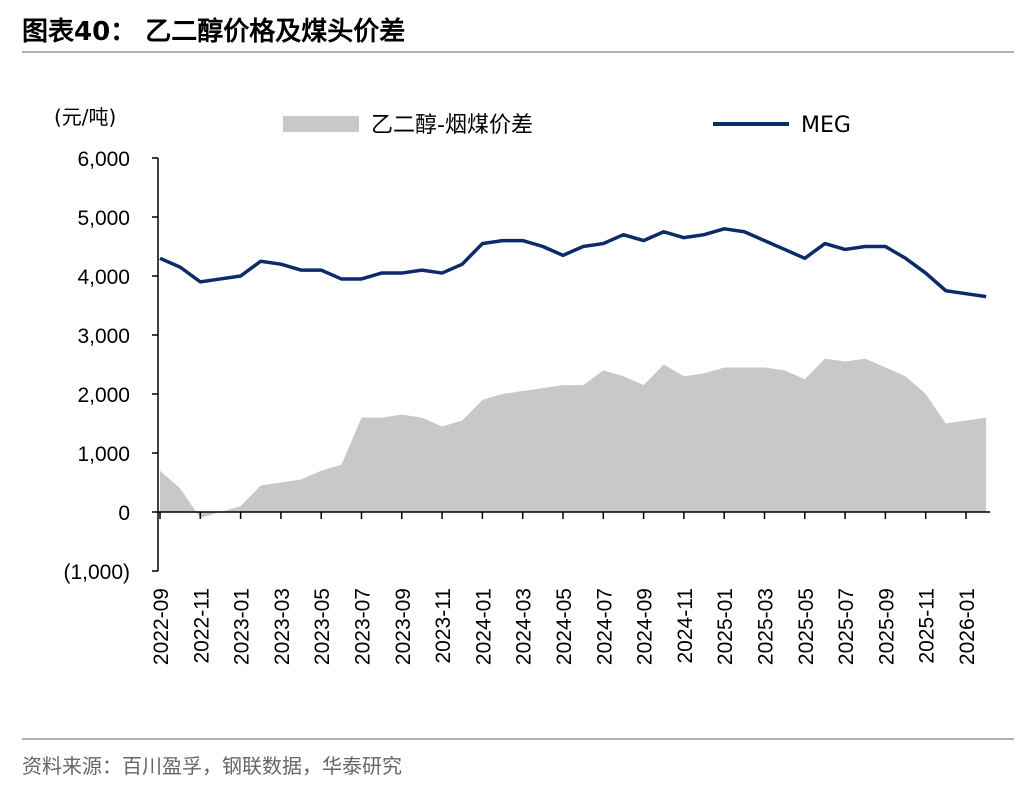 This screenshot has width=1032, height=796. What do you see at coordinates (452, 125) in the screenshot?
I see `legend-label: 乙二醇-烟煤价差` at bounding box center [452, 125].